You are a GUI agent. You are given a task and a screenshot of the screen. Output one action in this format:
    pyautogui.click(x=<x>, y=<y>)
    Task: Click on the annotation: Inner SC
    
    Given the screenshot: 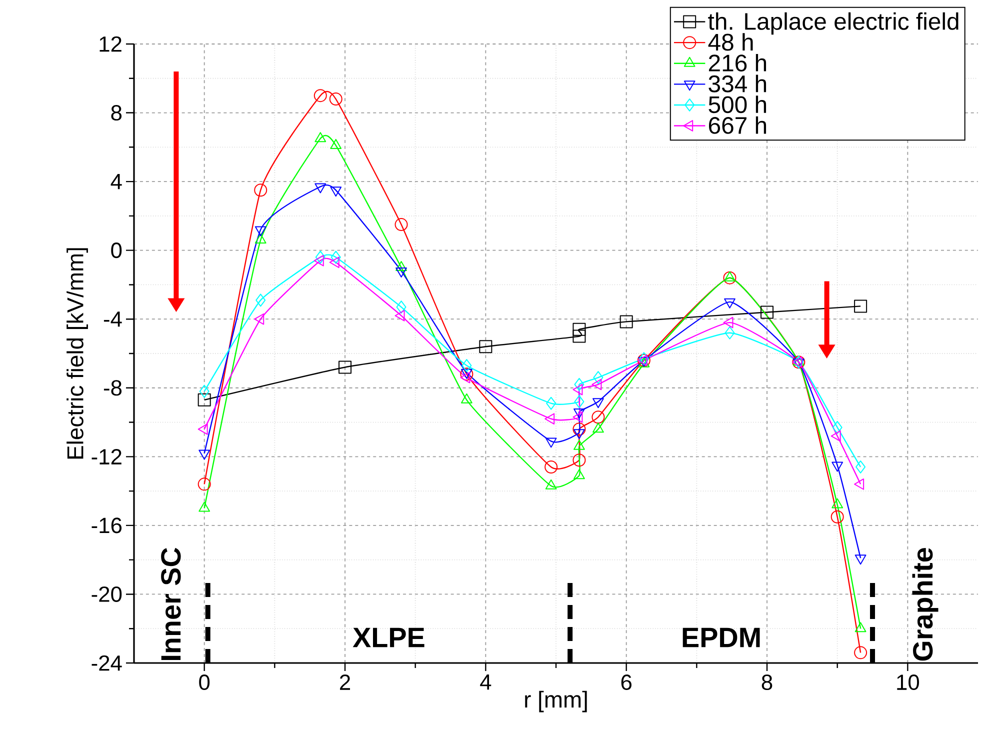 What is the action you would take?
    pyautogui.click(x=171, y=604)
    